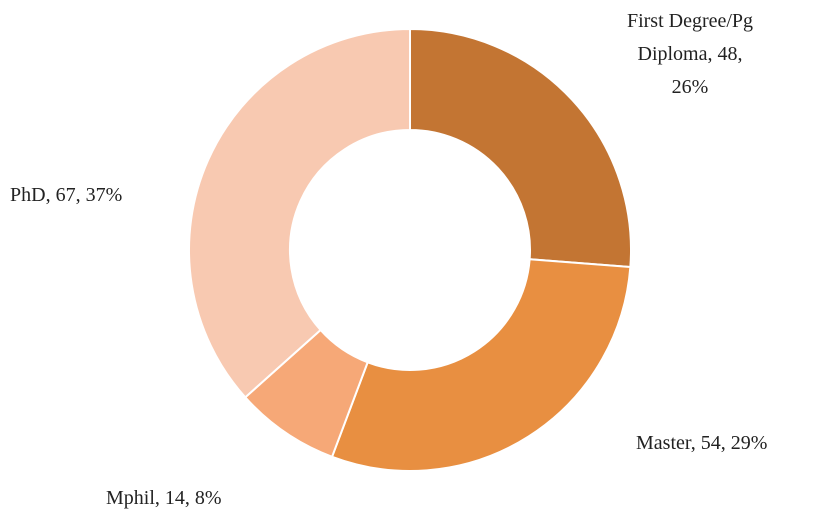  What do you see at coordinates (164, 498) in the screenshot?
I see `slice-label: Mphil, 14, 8%` at bounding box center [164, 498].